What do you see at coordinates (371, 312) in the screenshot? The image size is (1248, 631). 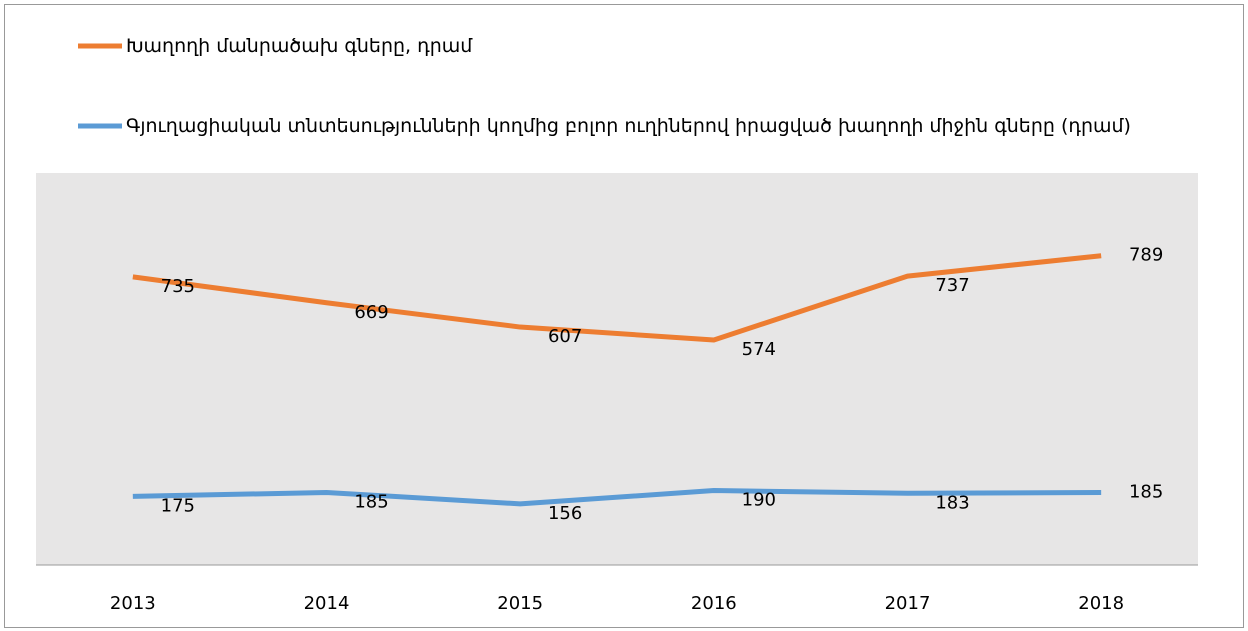 I see `data-label: 669` at bounding box center [371, 312].